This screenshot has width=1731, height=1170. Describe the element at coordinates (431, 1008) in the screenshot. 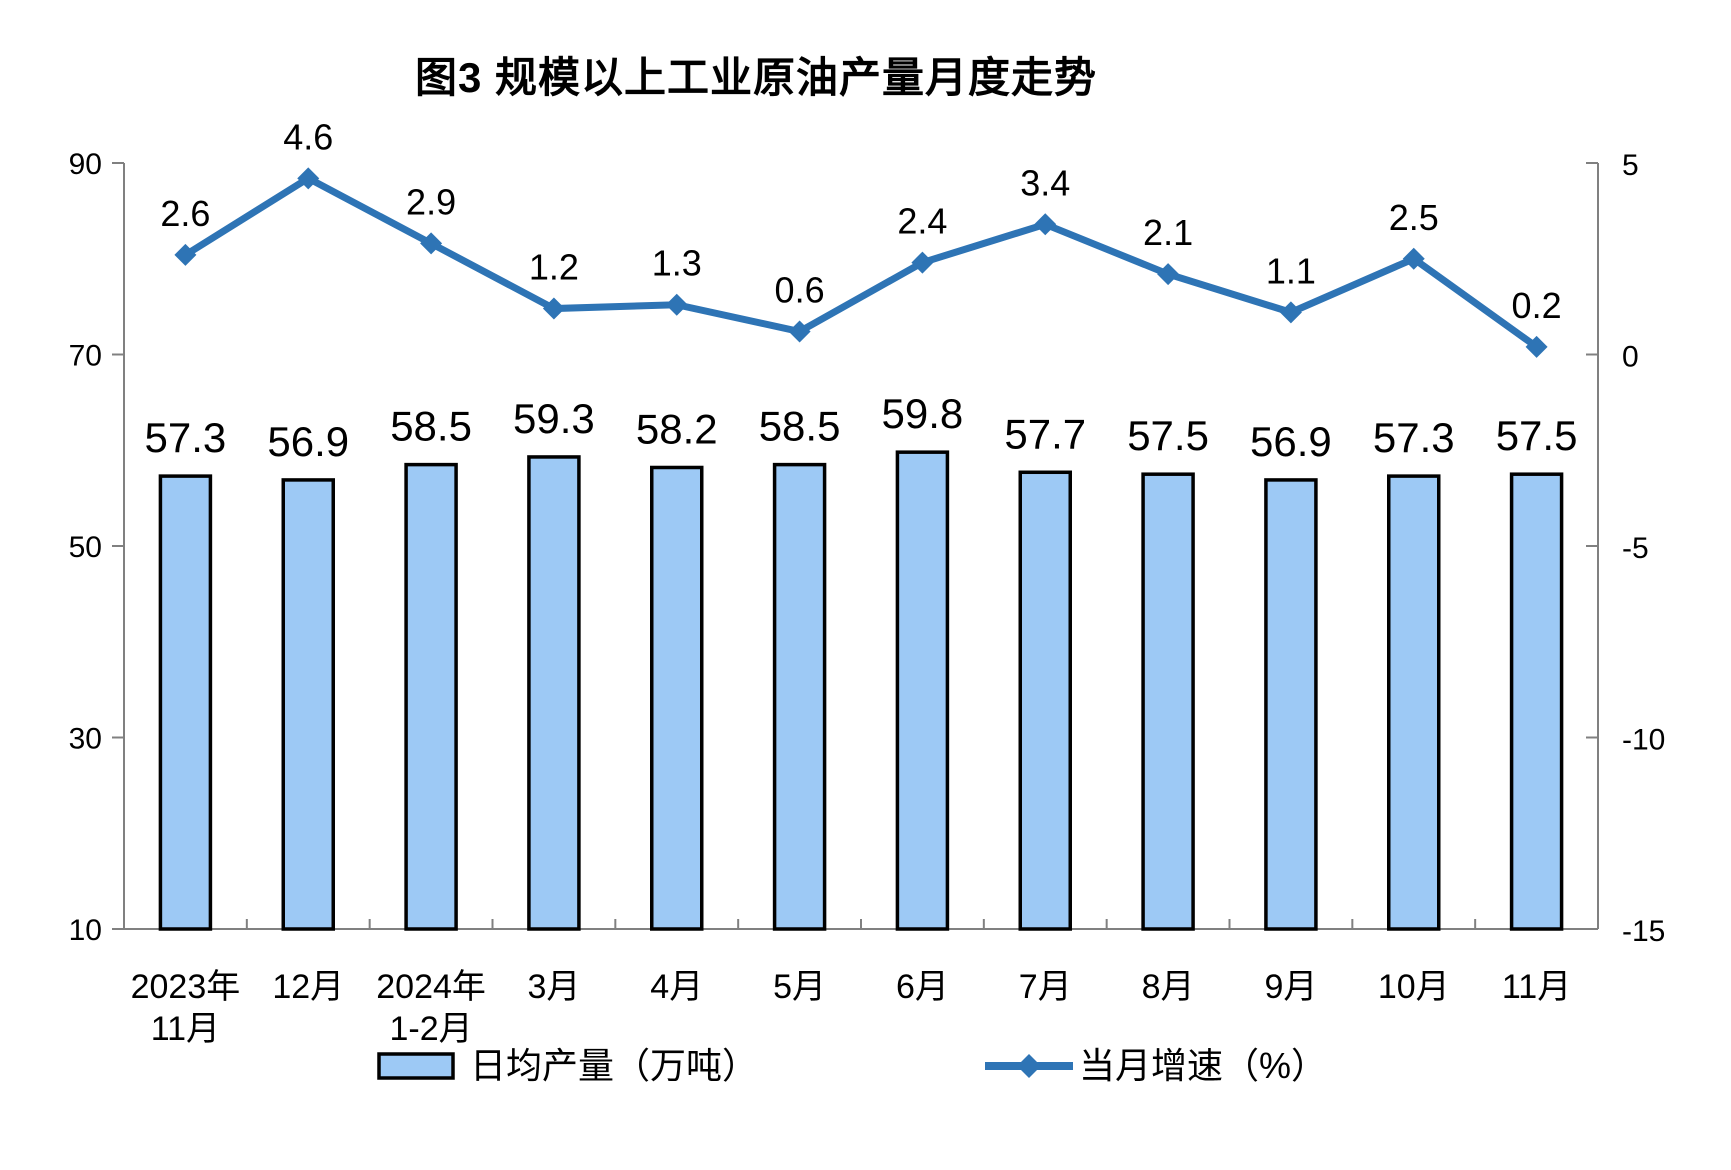

I see `x-category-label-2: 2024年 1-2月` at that location.